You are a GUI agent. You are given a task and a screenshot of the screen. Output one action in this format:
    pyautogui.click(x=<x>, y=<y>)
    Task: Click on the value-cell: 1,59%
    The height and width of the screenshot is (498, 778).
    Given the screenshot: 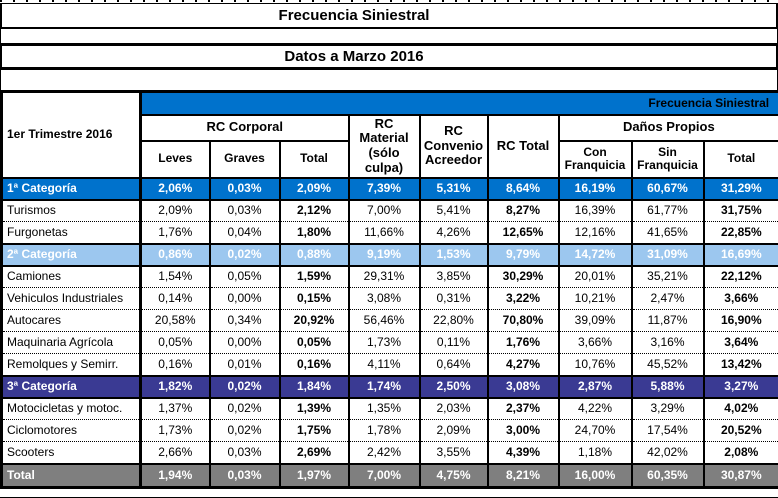 What is the action you would take?
    pyautogui.click(x=314, y=276)
    